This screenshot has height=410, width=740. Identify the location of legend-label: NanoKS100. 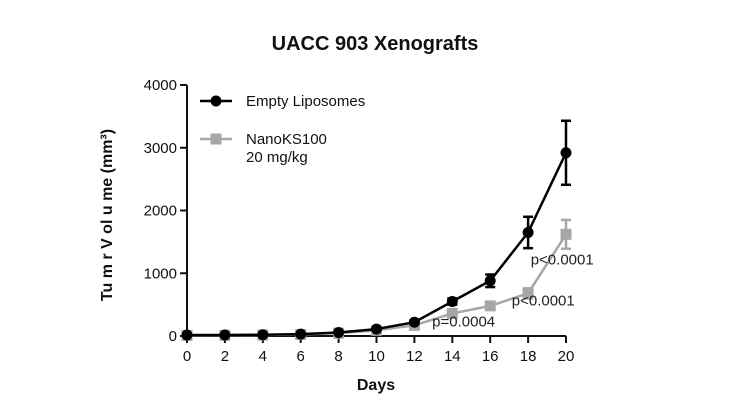
(286, 139).